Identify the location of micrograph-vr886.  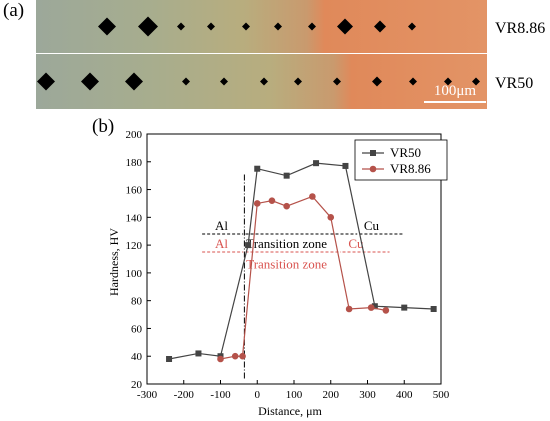
(261, 26).